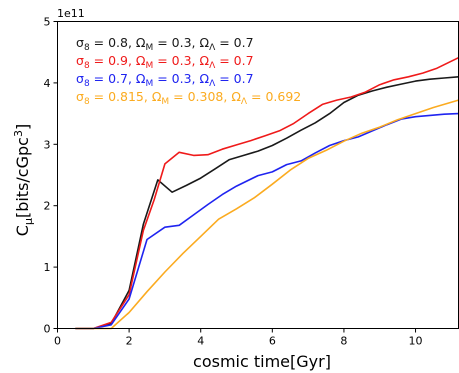 The image size is (459, 373). I want to click on legend-part: = 0.692, so click(274, 96).